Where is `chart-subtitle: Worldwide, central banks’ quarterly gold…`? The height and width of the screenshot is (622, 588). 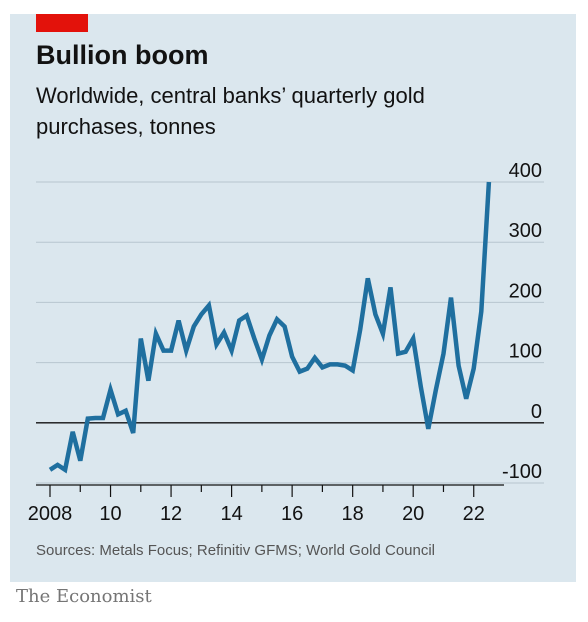 chart-subtitle: Worldwide, central banks’ quarterly gold… is located at coordinates (230, 111).